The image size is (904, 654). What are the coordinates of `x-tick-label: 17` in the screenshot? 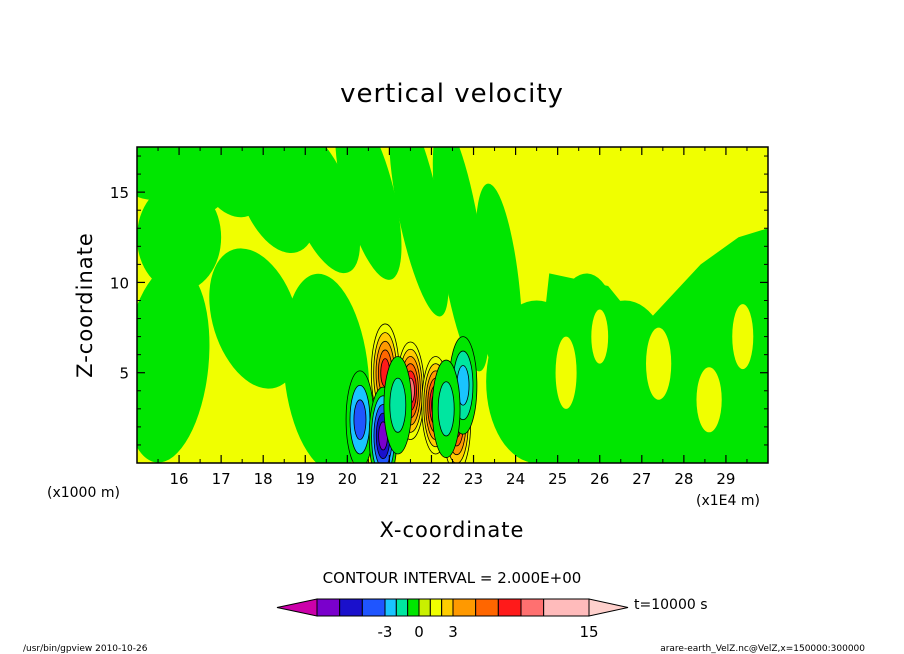 It's located at (221, 479).